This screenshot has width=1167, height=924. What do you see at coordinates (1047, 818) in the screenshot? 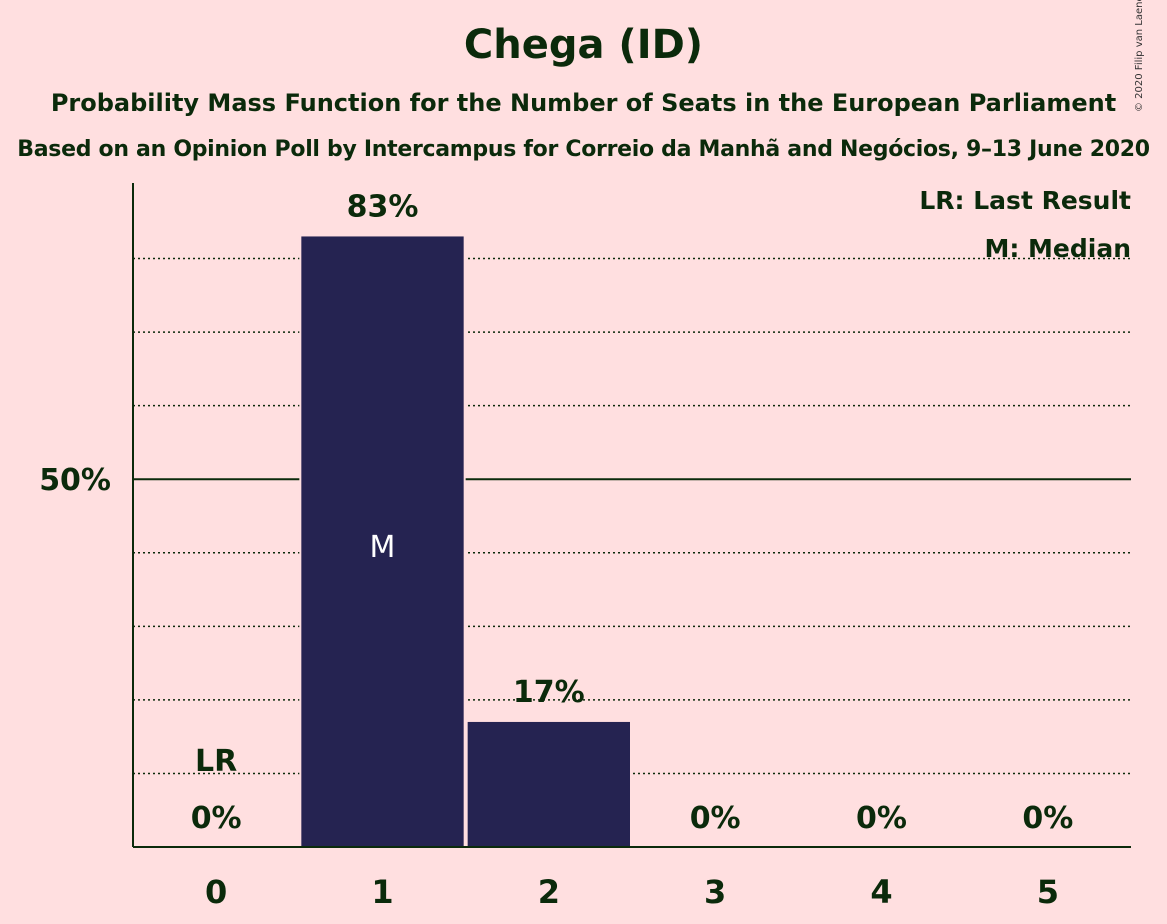
I see `value-label-5: 0%` at bounding box center [1047, 818].